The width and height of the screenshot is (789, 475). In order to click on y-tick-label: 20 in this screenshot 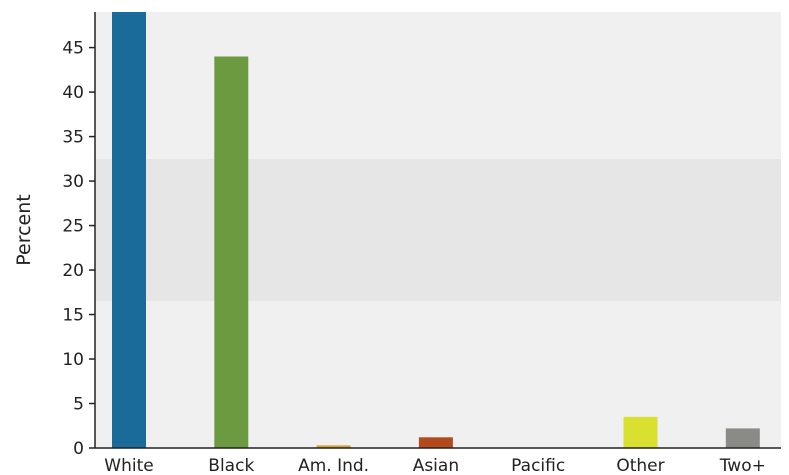, I will do `click(73, 271)`.